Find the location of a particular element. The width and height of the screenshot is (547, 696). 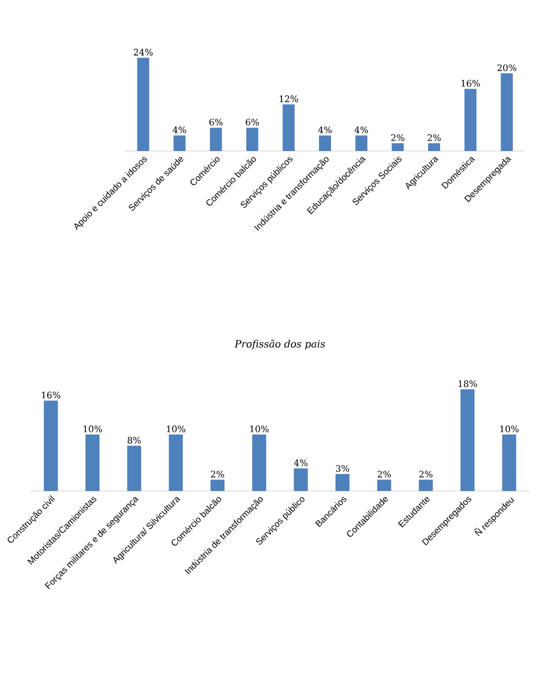

data-label: 20% is located at coordinates (506, 68).